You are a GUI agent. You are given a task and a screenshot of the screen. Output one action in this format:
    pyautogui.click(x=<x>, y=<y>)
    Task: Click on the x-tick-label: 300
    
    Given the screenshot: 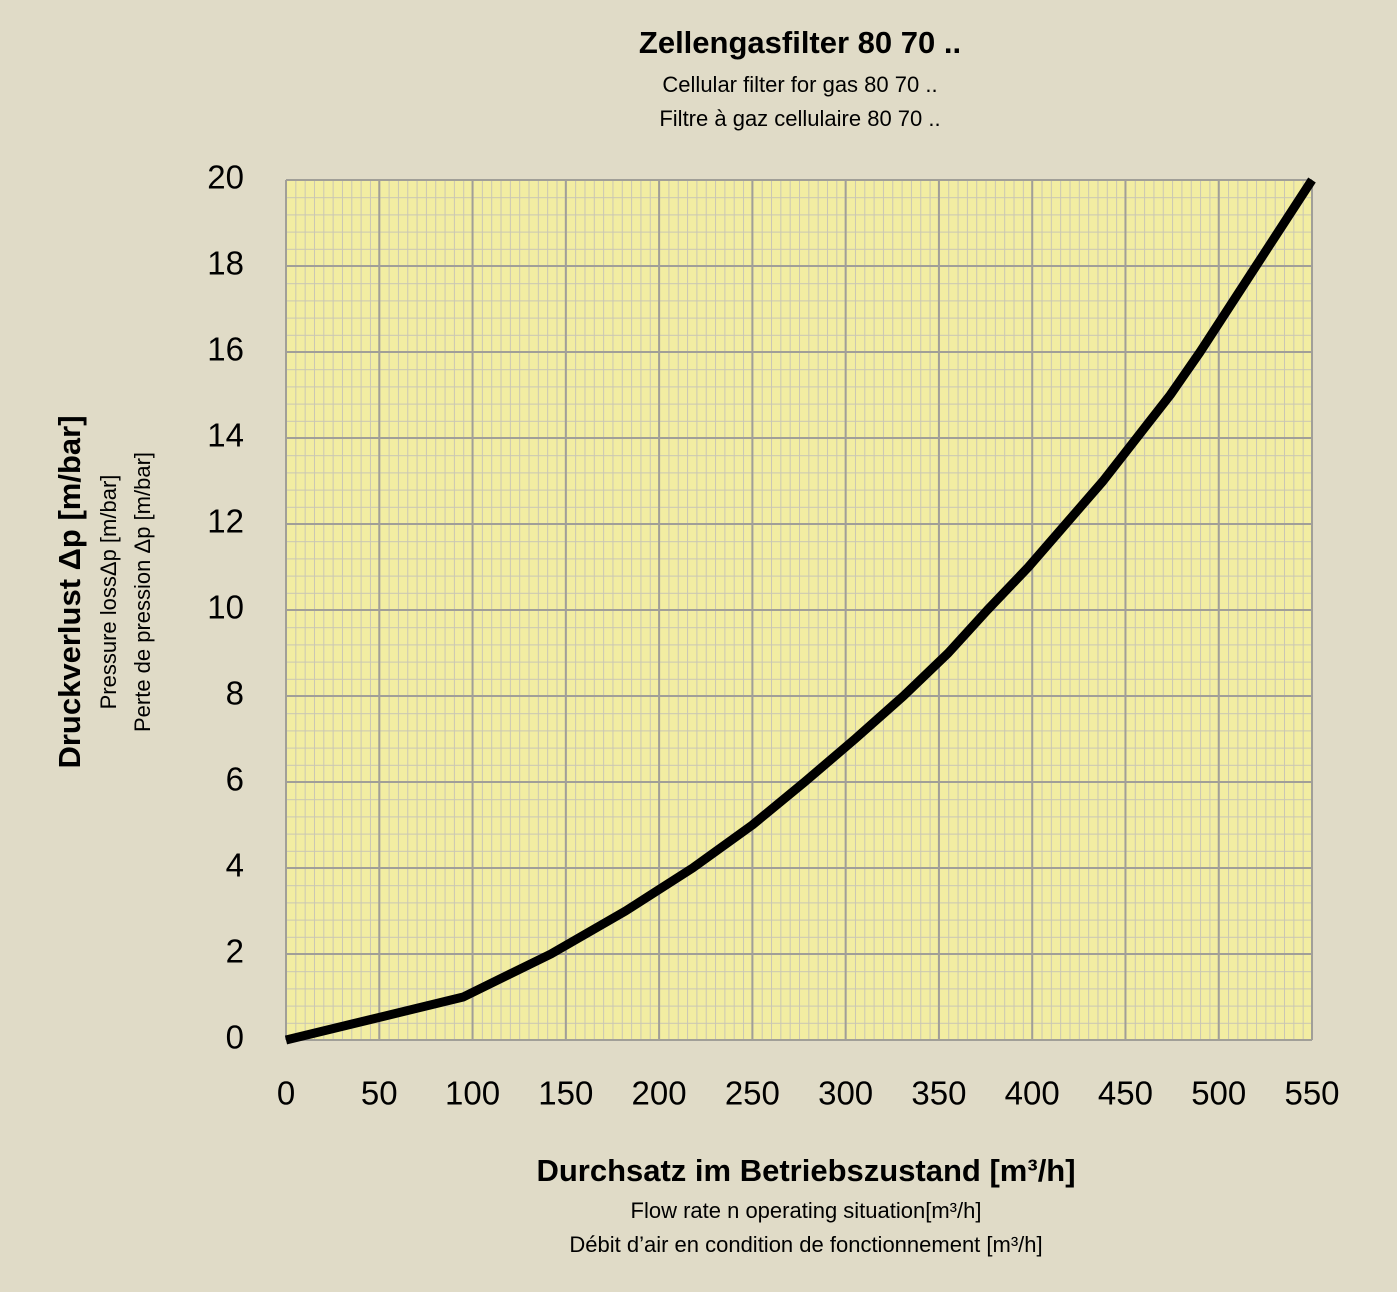 What is the action you would take?
    pyautogui.click(x=845, y=1093)
    